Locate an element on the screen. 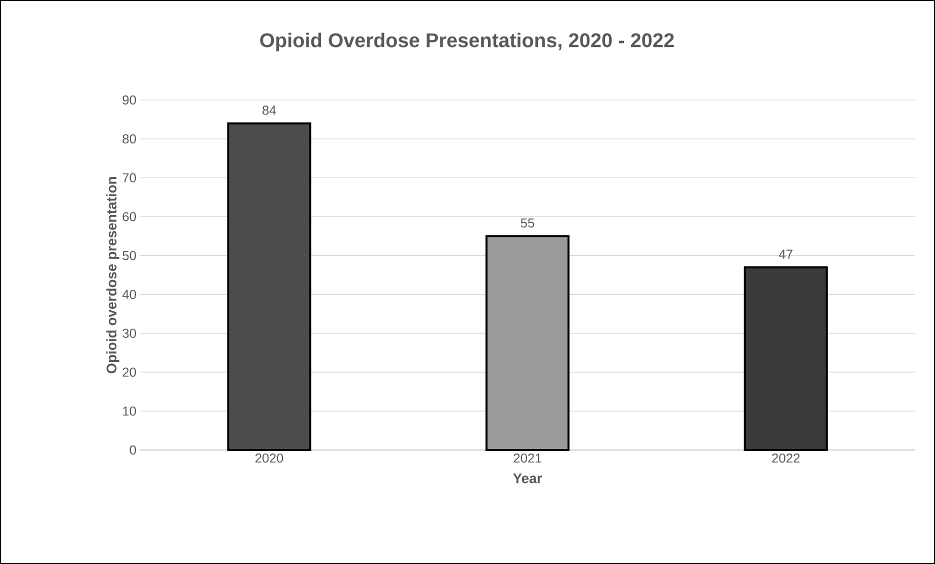  chart-title: Opioid Overdose Presentations, 2020 - 2022 is located at coordinates (467, 42).